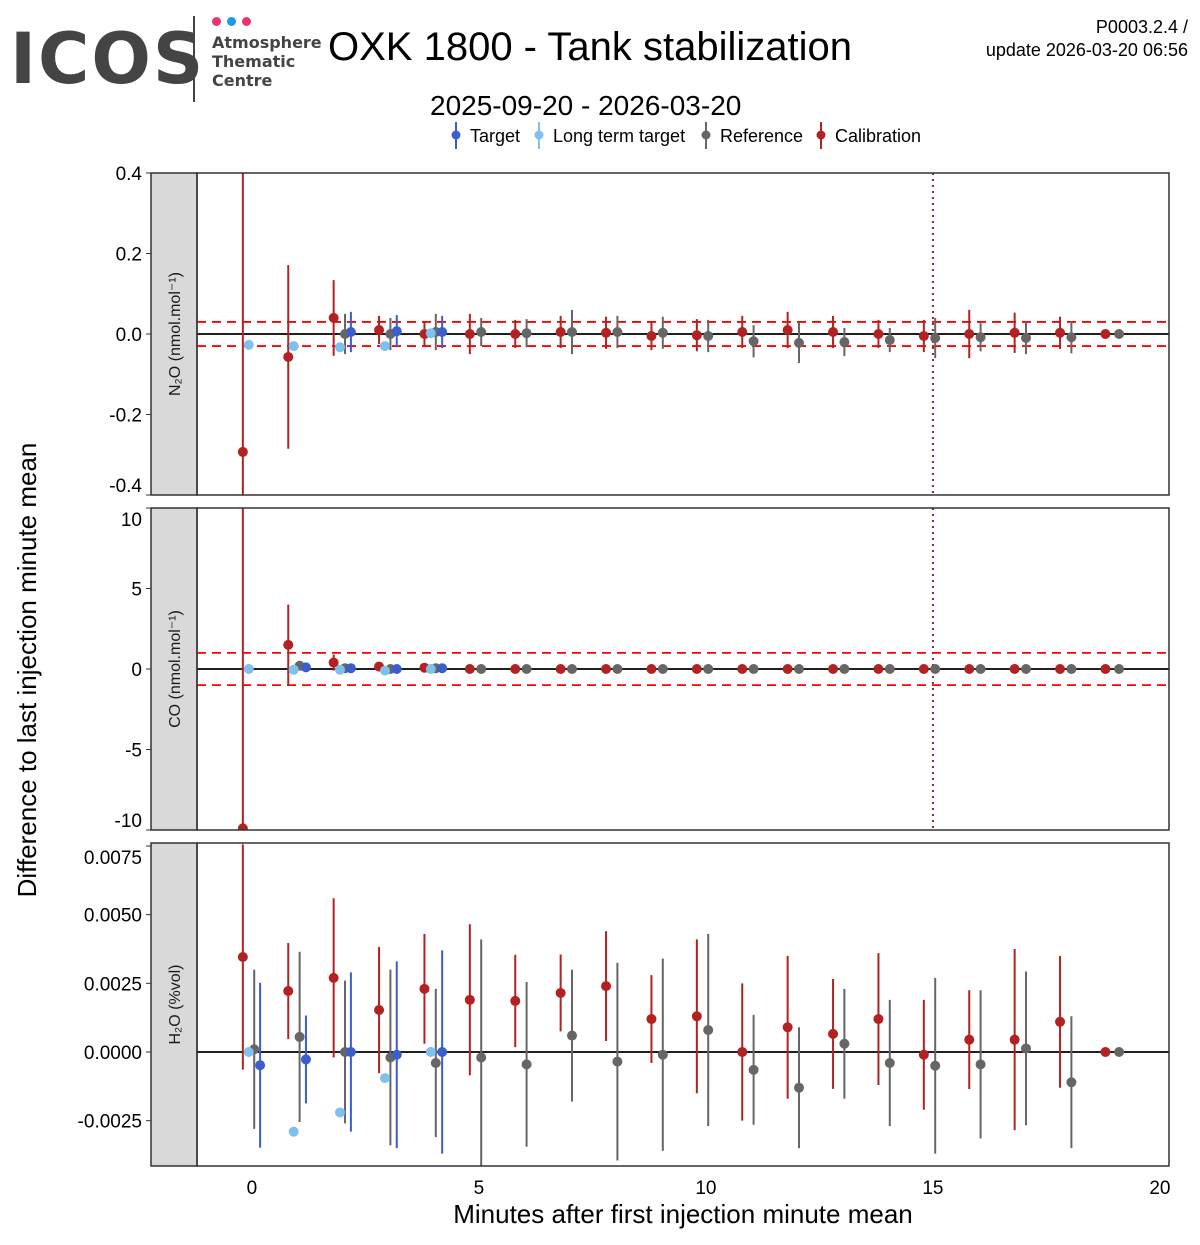 This screenshot has width=1200, height=1245. I want to click on facet-strip-label: N₂O (nmol.mol⁻¹), so click(175, 334).